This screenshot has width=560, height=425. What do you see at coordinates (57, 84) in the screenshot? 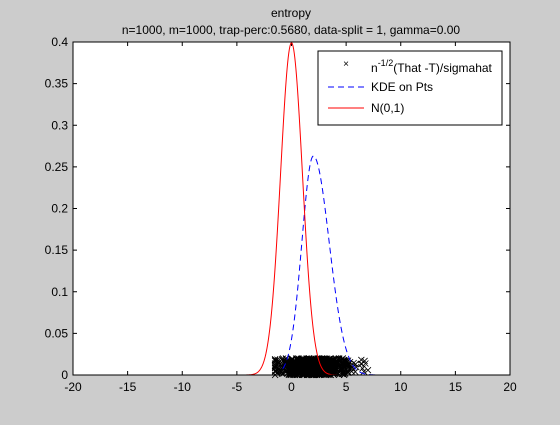
I see `y-tick-label: 0.35` at bounding box center [57, 84].